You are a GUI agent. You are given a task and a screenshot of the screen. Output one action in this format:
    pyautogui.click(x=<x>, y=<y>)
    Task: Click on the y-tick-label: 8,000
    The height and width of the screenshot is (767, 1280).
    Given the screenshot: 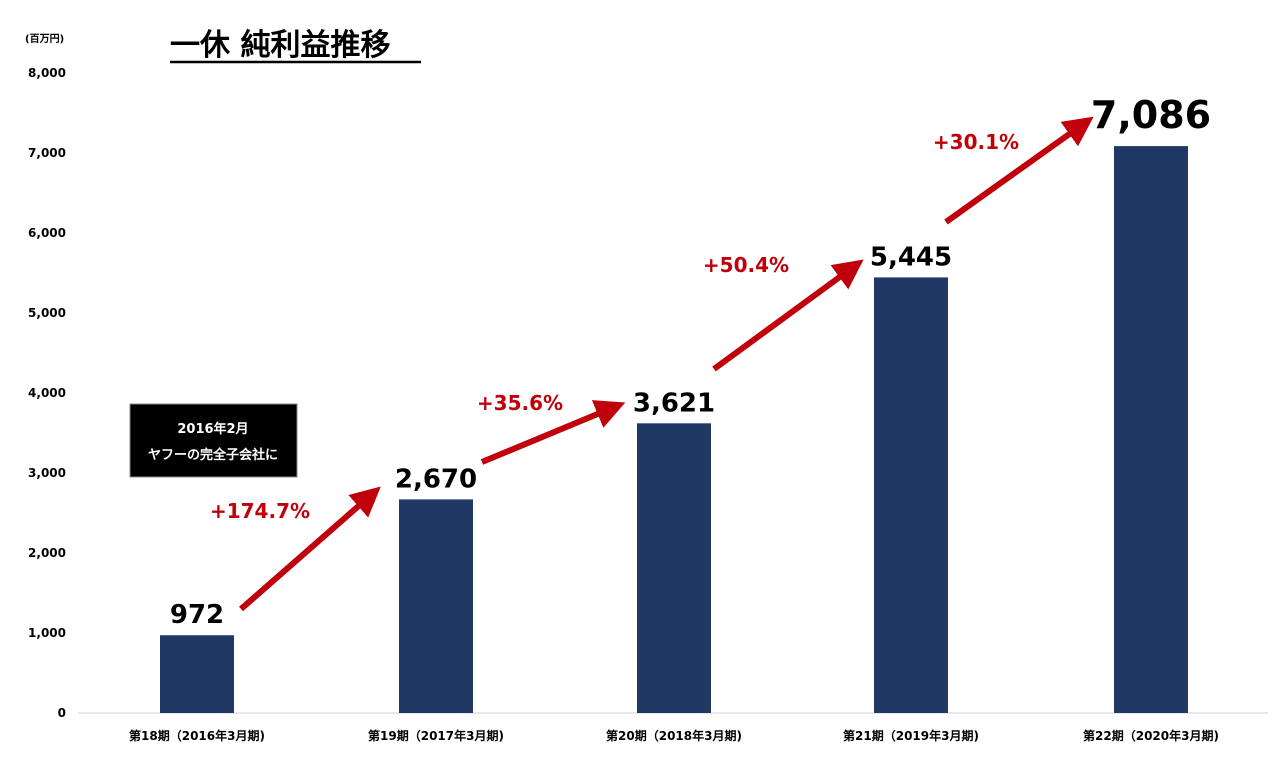 What is the action you would take?
    pyautogui.click(x=47, y=73)
    